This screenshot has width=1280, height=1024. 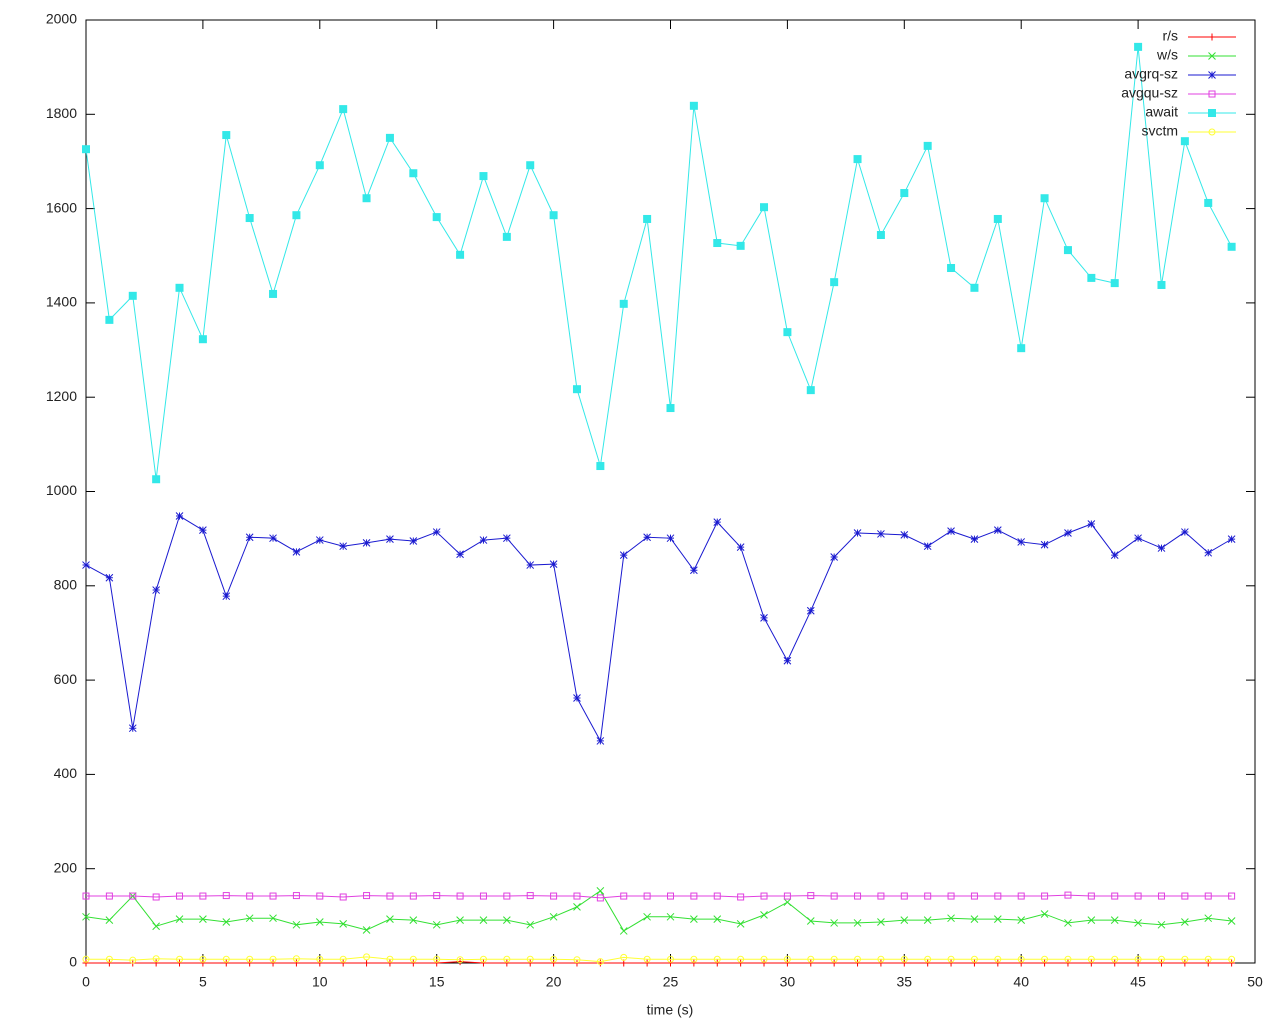 What do you see at coordinates (1138, 982) in the screenshot?
I see `x-tick-label: 45` at bounding box center [1138, 982].